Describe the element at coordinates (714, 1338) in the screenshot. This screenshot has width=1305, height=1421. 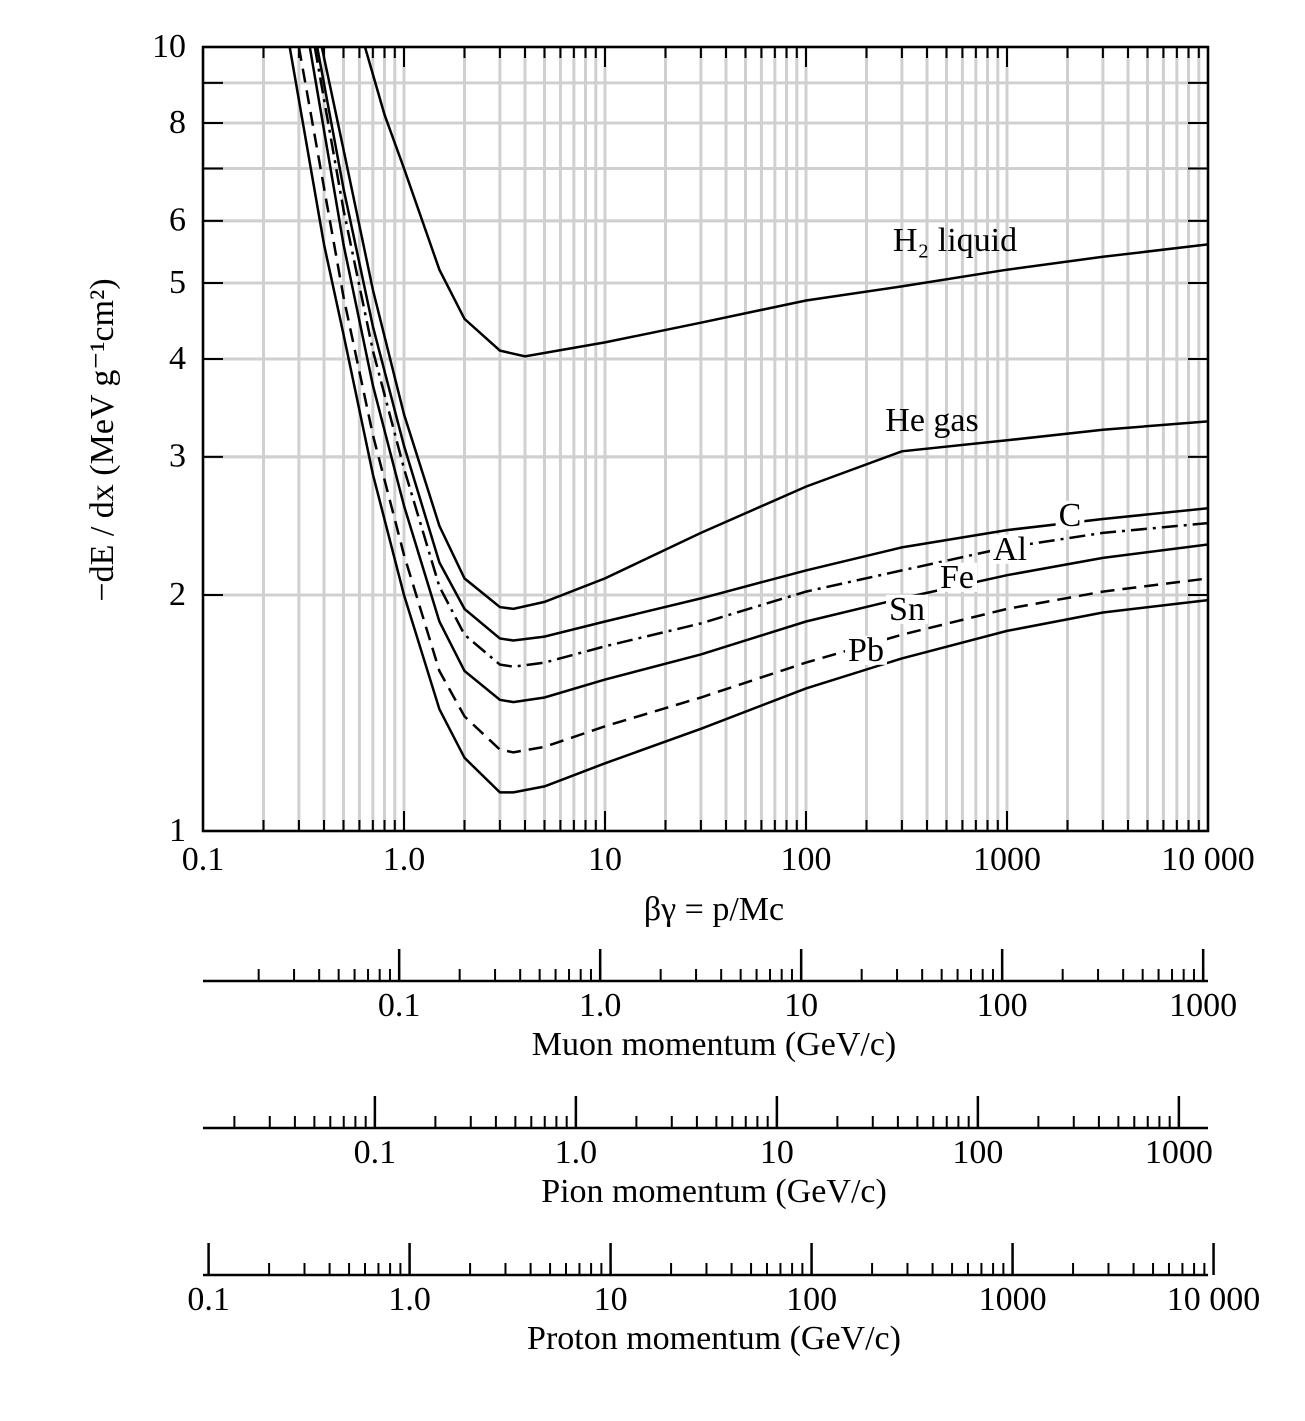
I see `axis-title: Proton momentum (GeV/c)` at that location.